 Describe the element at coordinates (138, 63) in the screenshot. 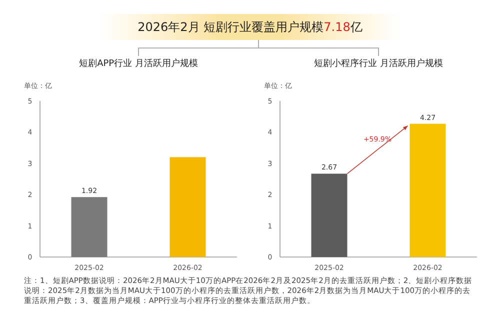

I see `chart-title: 短剧APP行业 月活跃用户规模` at that location.